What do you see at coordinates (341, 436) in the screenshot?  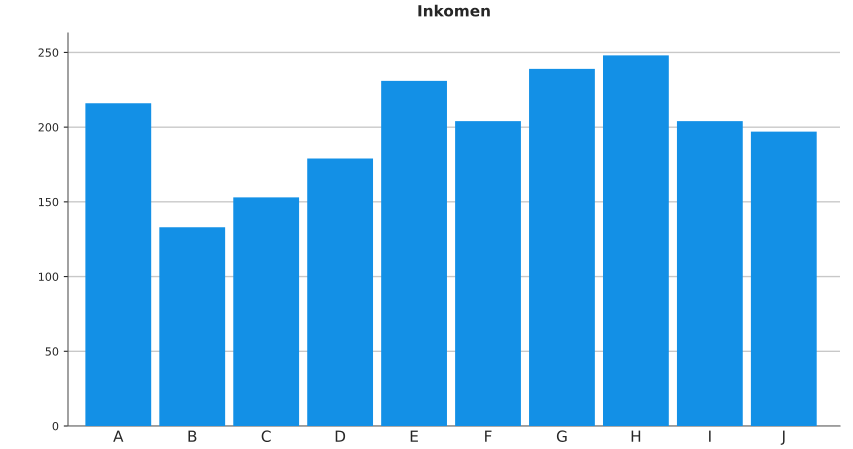 I see `x-tick-label: D` at bounding box center [341, 436].